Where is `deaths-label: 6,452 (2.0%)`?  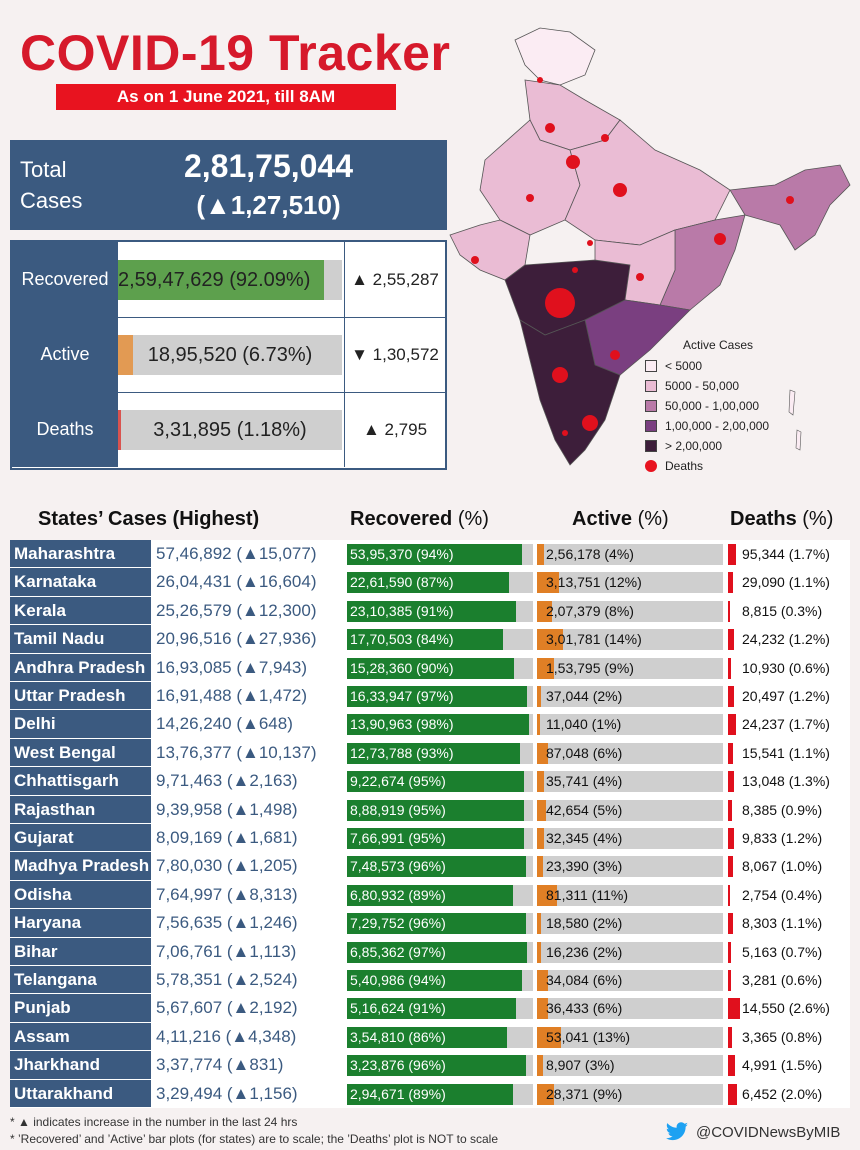
deaths-label: 6,452 (2.0%) is located at coordinates (782, 1093).